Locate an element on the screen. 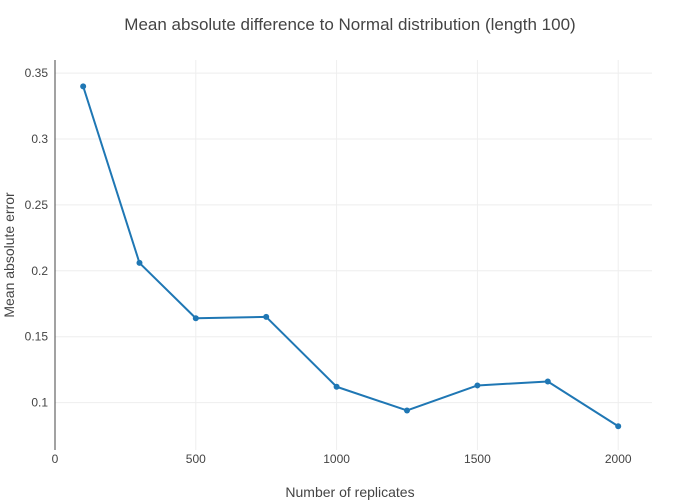  x-tick-labels: 0 500 1000 1500 2000 is located at coordinates (342, 459).